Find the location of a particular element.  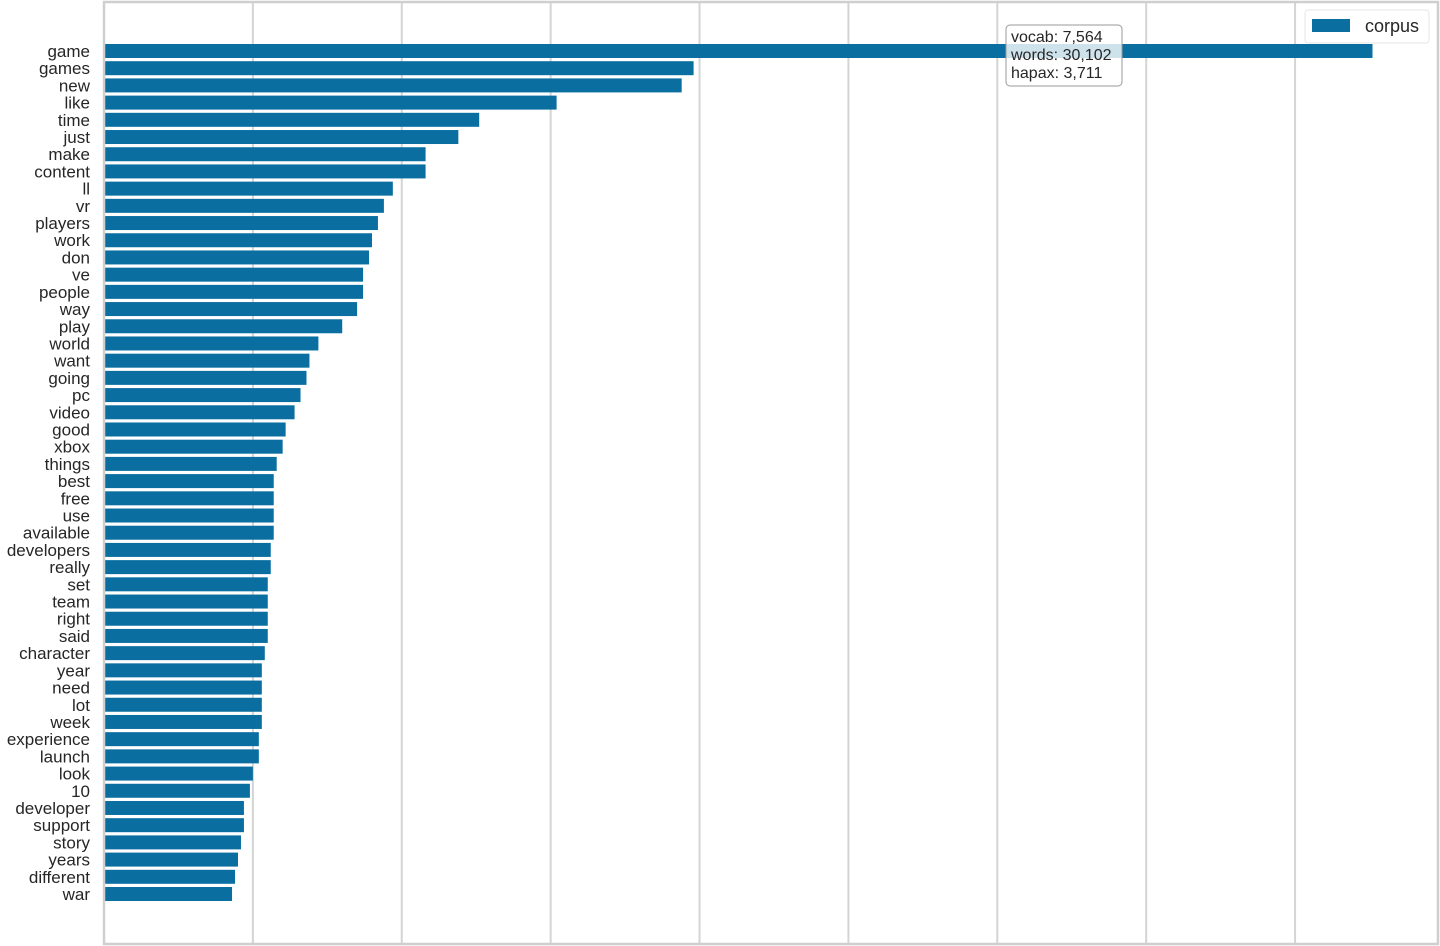

bar-make is located at coordinates (265, 154).